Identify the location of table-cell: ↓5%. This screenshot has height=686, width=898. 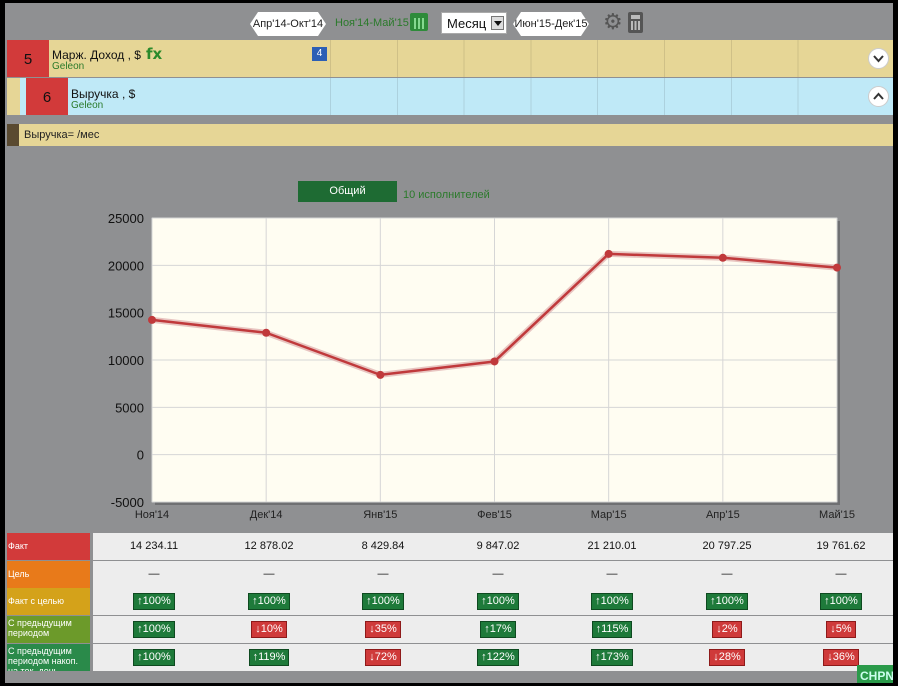
(838, 629).